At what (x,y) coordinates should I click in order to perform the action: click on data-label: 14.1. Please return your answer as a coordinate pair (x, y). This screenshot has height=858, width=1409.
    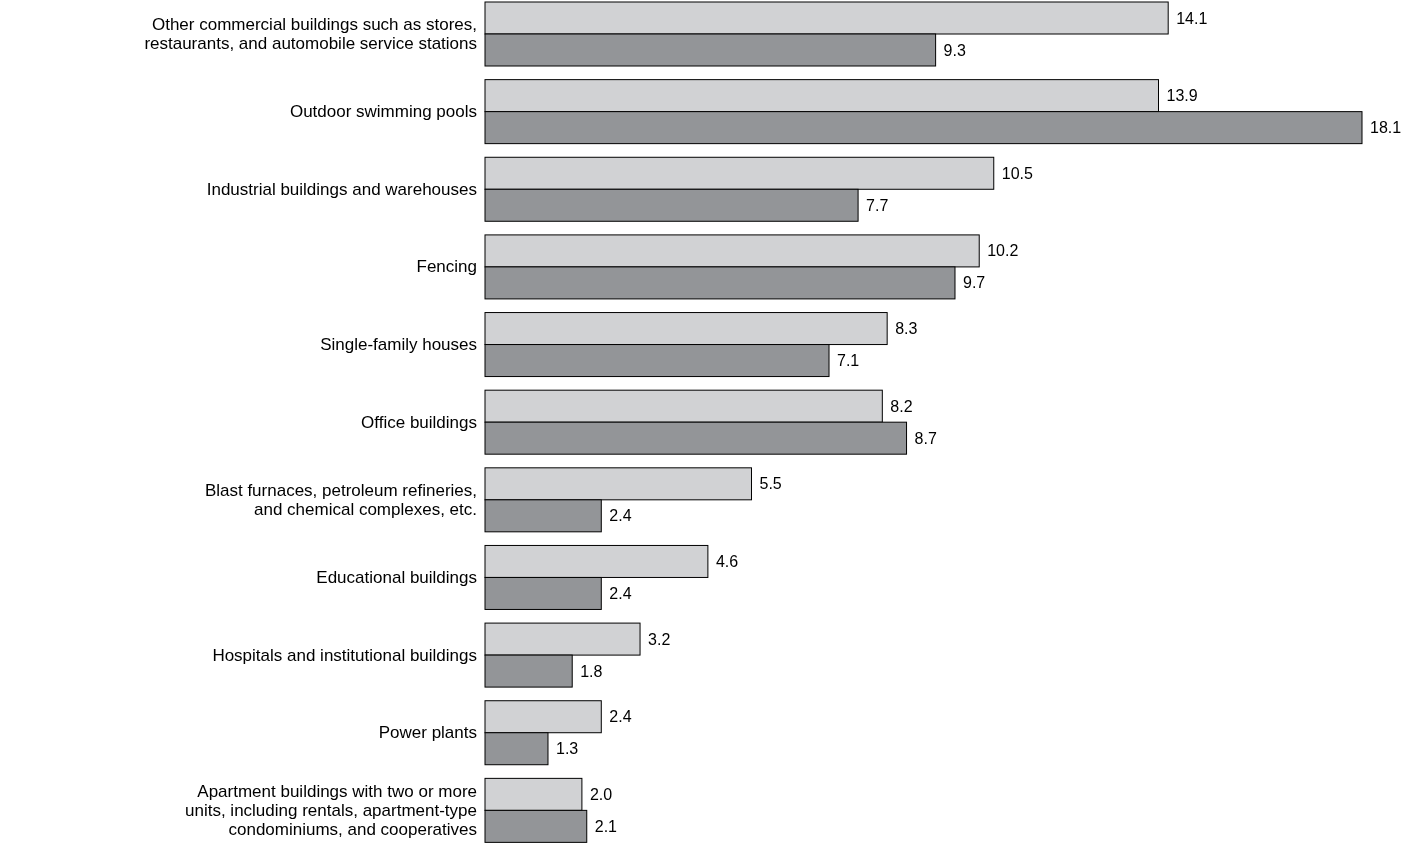
    Looking at the image, I should click on (1192, 18).